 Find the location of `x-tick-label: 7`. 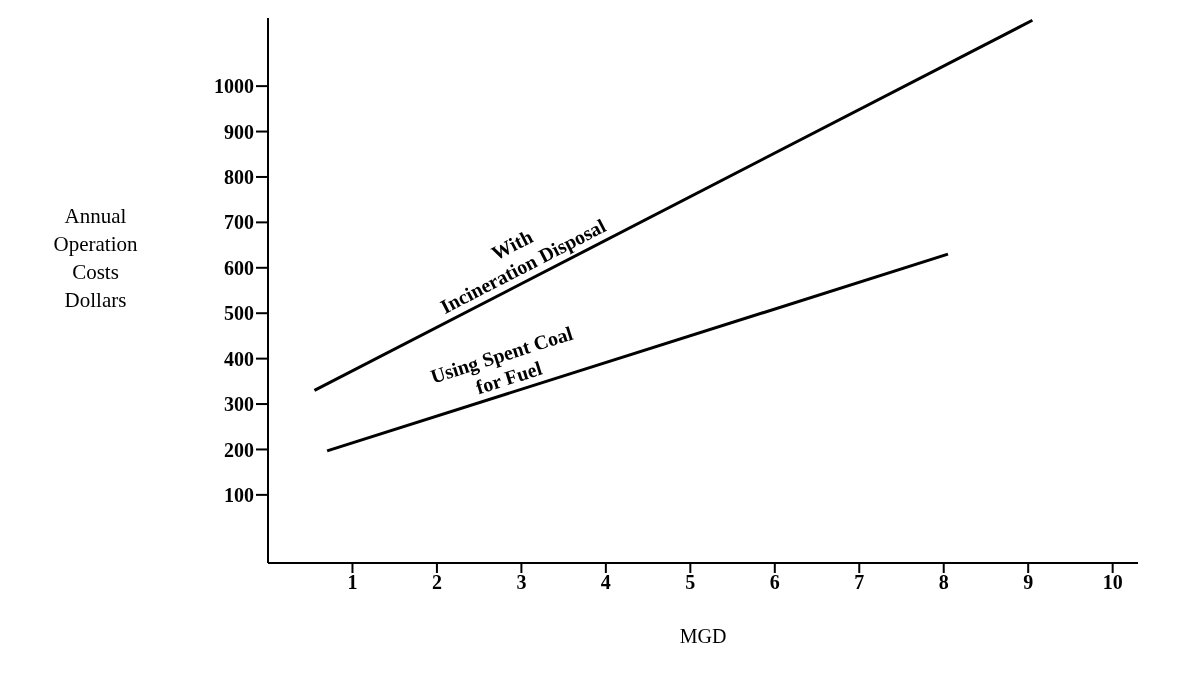

x-tick-label: 7 is located at coordinates (859, 582).